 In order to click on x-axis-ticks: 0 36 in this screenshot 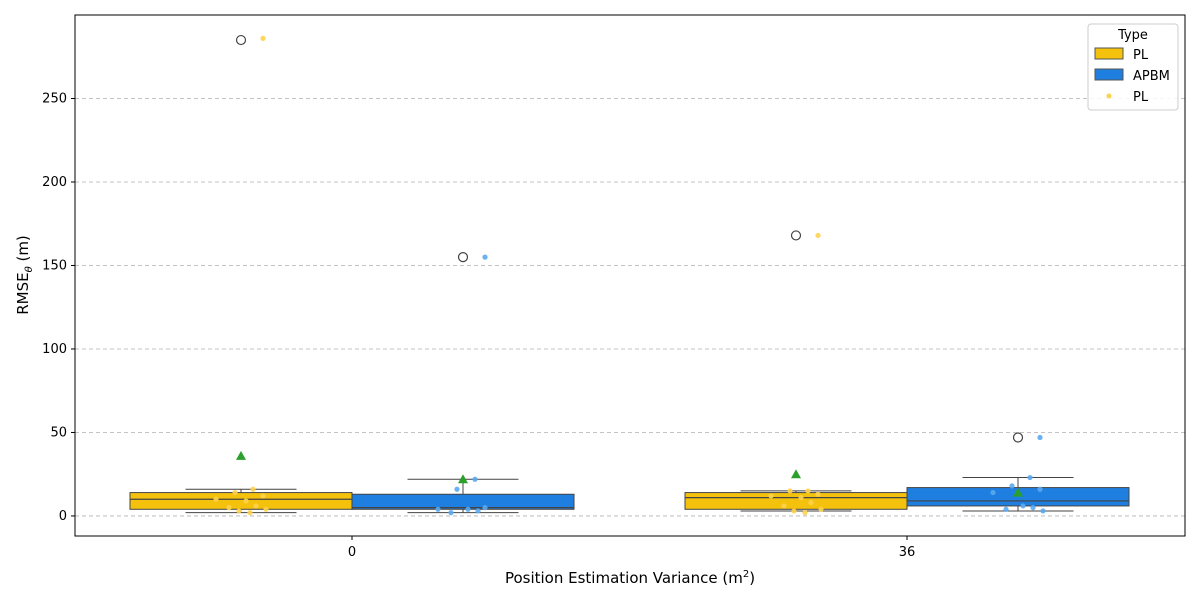, I will do `click(631, 548)`.